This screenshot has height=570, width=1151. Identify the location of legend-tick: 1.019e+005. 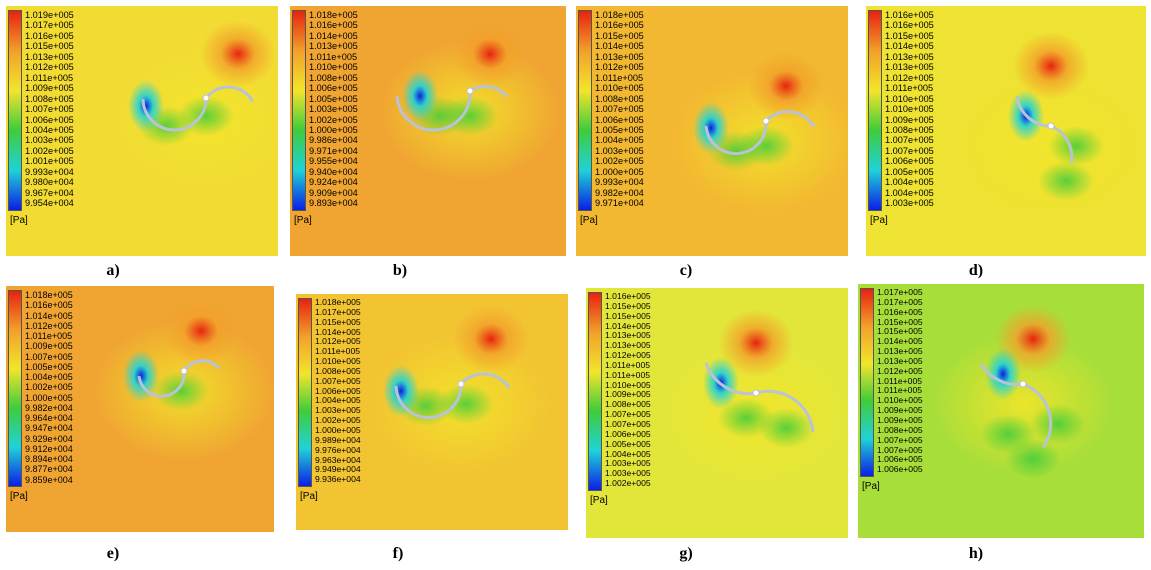
(49, 15).